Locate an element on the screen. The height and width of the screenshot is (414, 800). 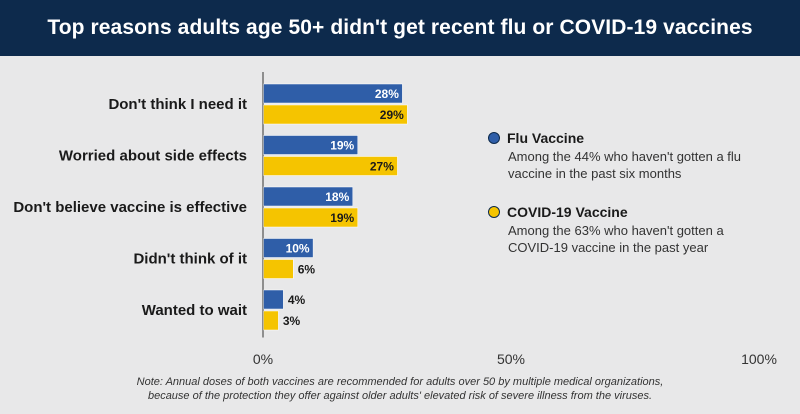
value-label-flu-vaccine-wanted-to-wait: 4% is located at coordinates (297, 300).